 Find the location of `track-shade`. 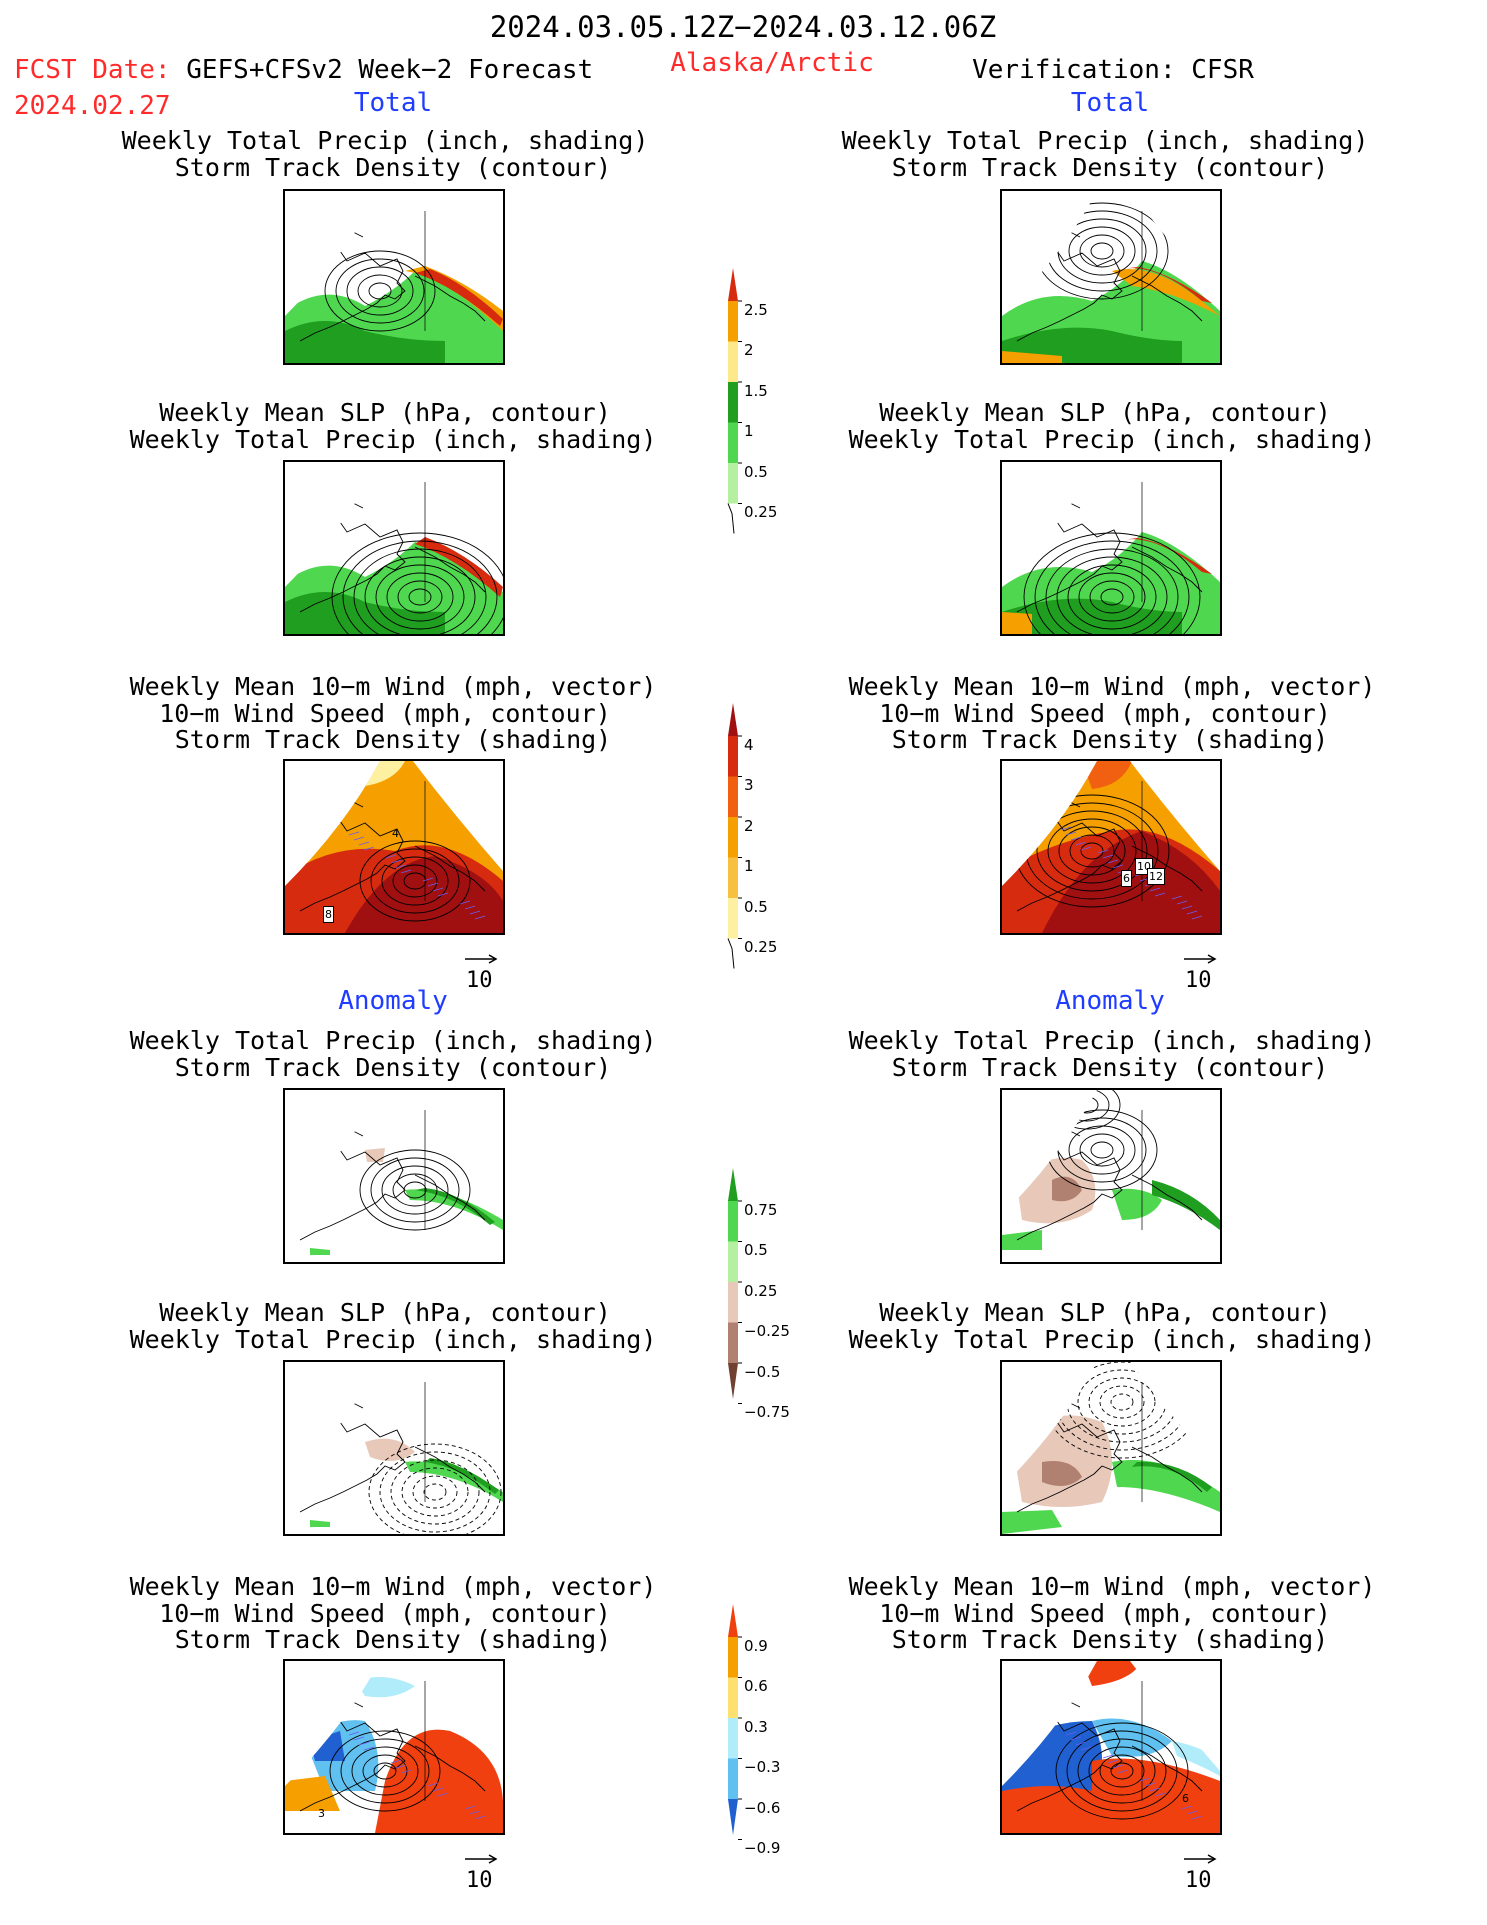

track-shade is located at coordinates (1107, 775).